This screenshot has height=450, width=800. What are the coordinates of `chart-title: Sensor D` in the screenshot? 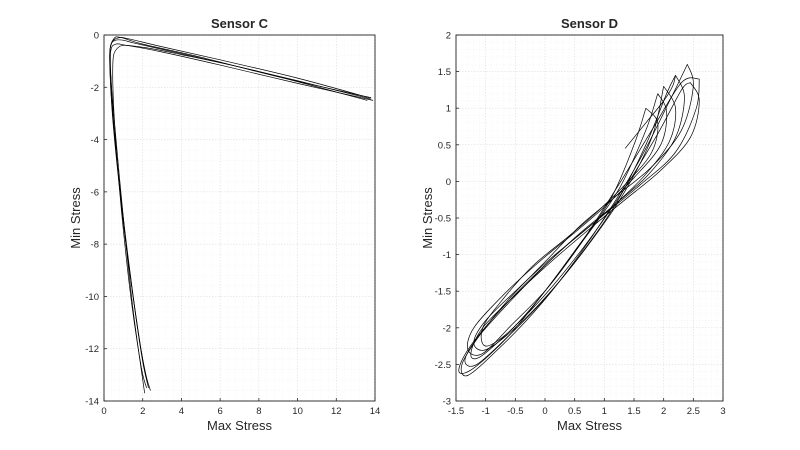 It's located at (589, 23).